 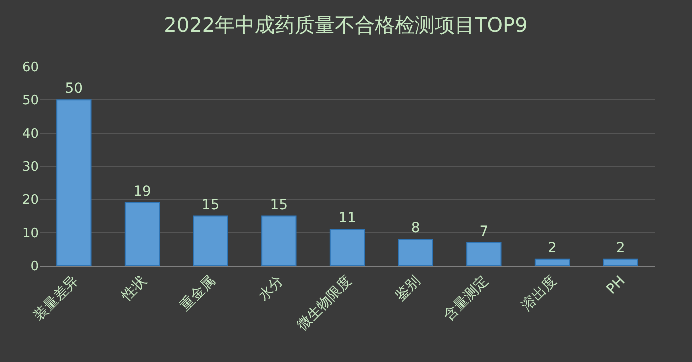 What do you see at coordinates (30, 168) in the screenshot?
I see `y-tick-label: 30` at bounding box center [30, 168].